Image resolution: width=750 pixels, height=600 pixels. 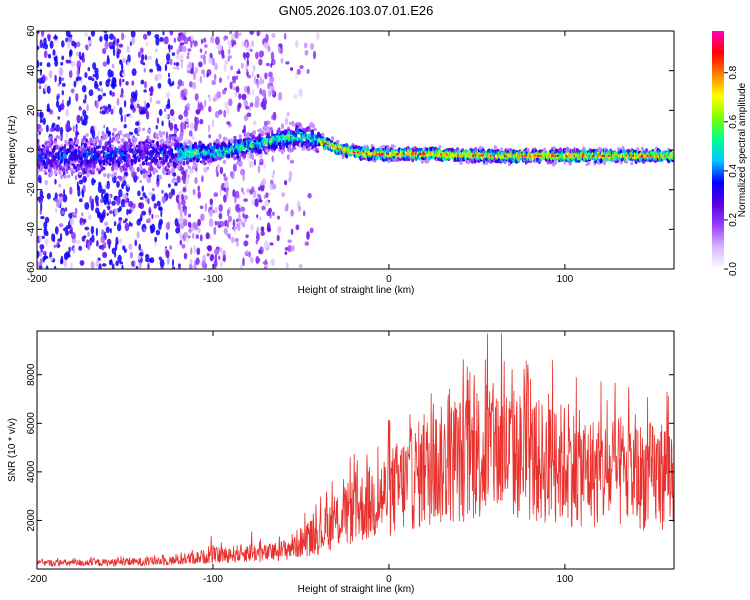 I want to click on snr-ylabel: SNR (10 * v/v), so click(x=12, y=450).